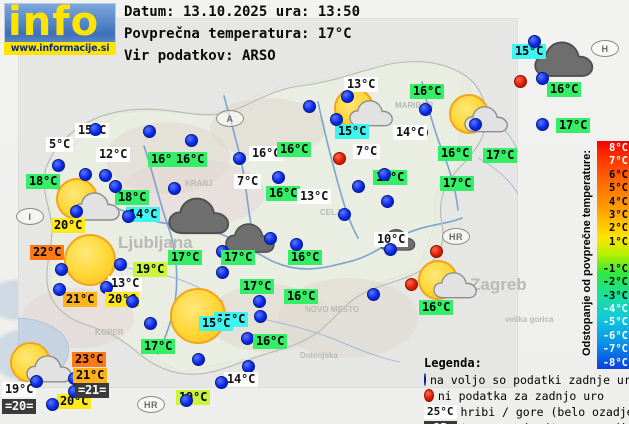 The image size is (629, 424). Describe the element at coordinates (618, 161) in the screenshot. I see `color-scale-tick: 7°C` at that location.